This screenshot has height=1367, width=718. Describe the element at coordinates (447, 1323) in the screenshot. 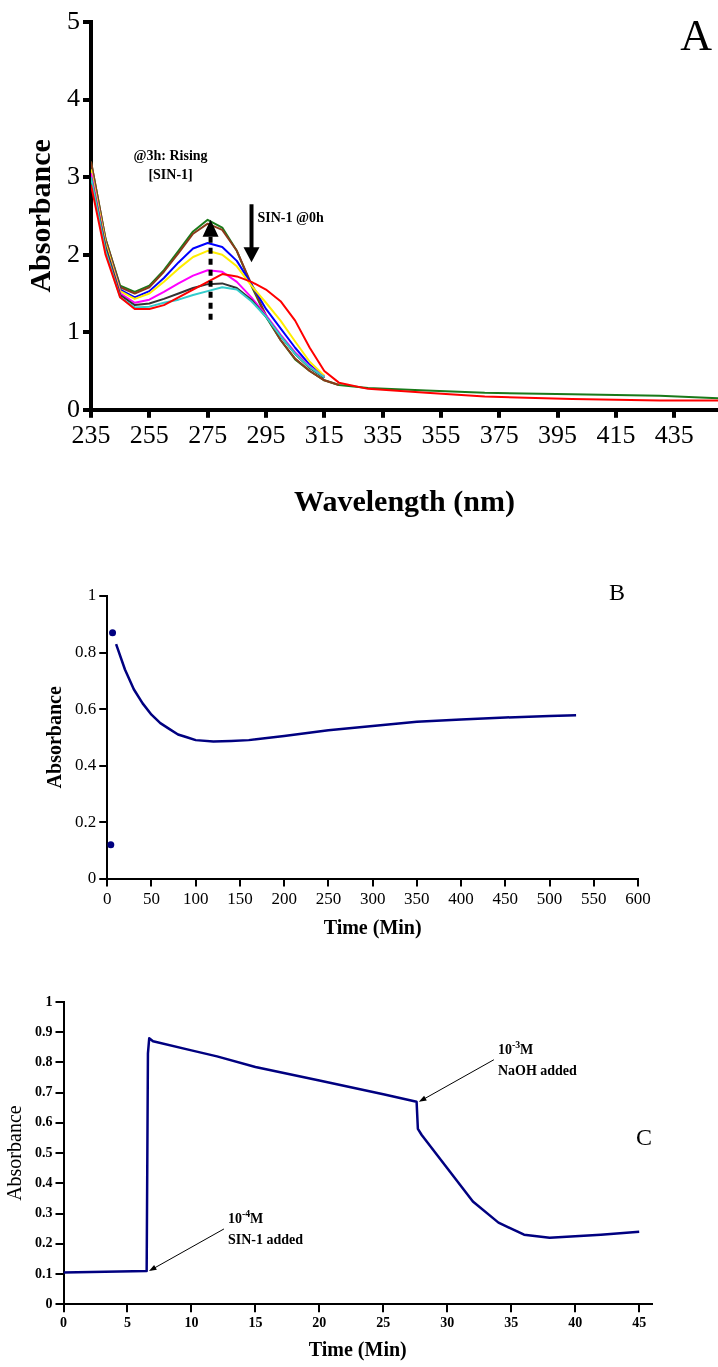

I see `x-tick-label: 30` at that location.